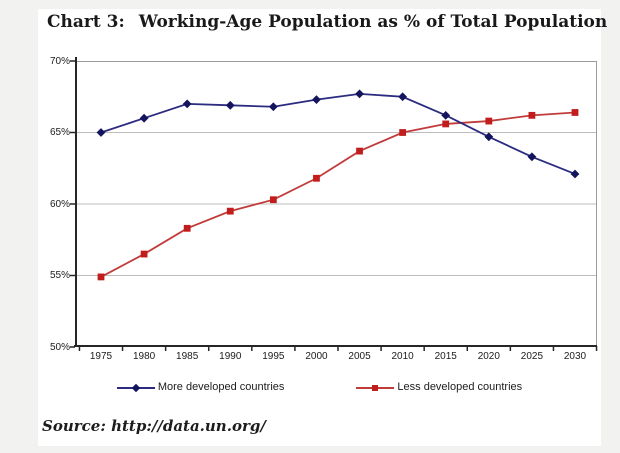 This screenshot has width=620, height=453. I want to click on legend-item-more-developed: More developed countries, so click(200, 387).